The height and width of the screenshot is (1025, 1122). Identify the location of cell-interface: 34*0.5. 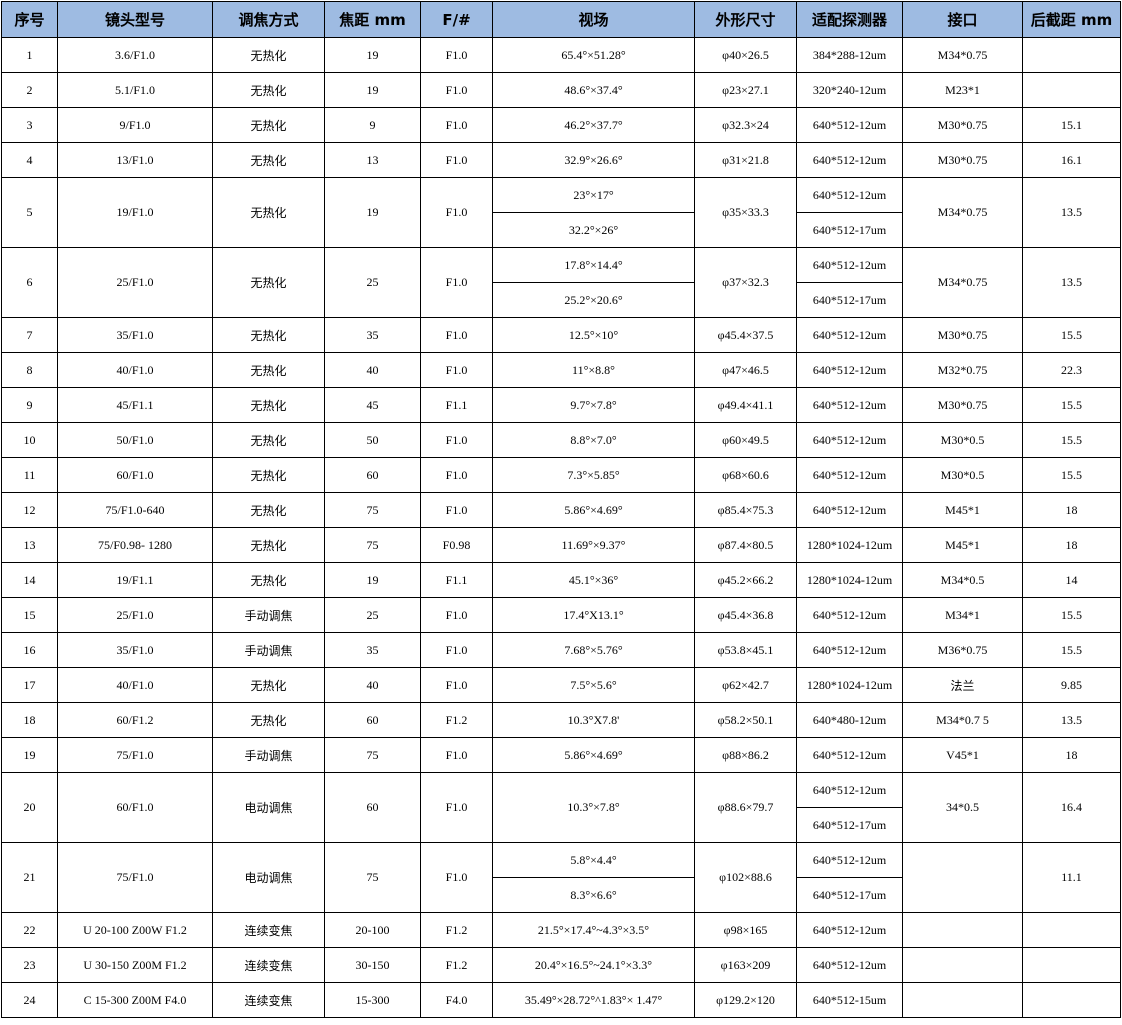
(962, 807).